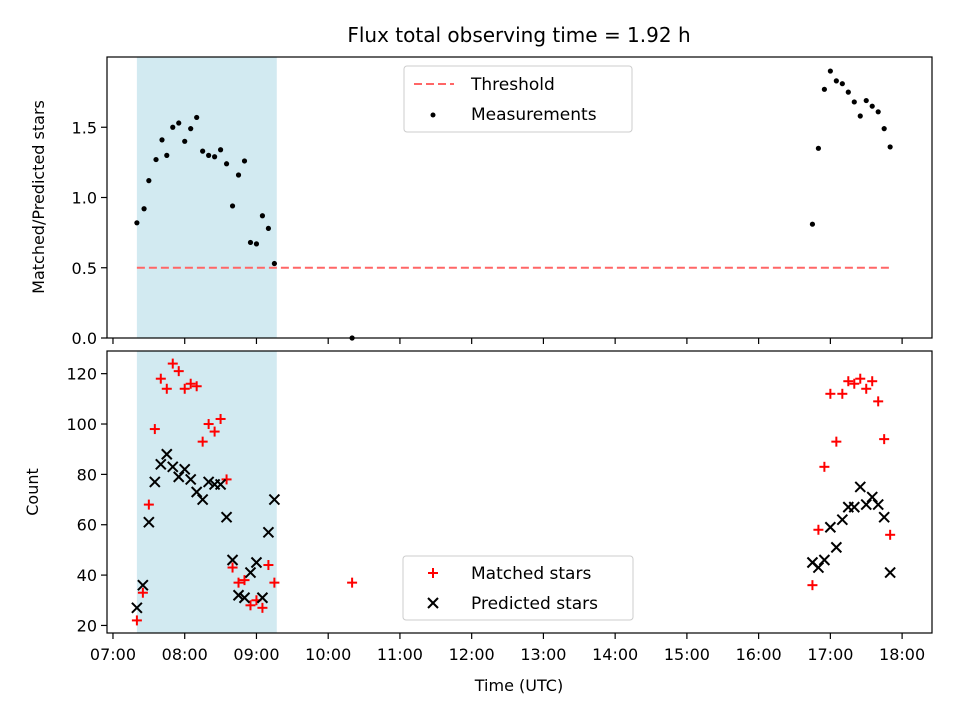 This screenshot has width=960, height=724. I want to click on bottom-x-tick-label: 12:00, so click(472, 654).